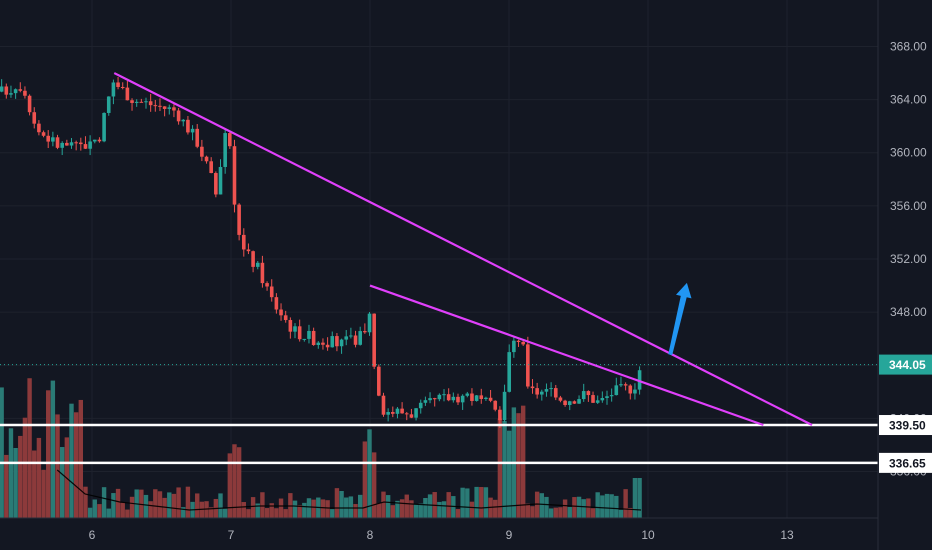 The height and width of the screenshot is (550, 932). What do you see at coordinates (566, 355) in the screenshot?
I see `trendline` at bounding box center [566, 355].